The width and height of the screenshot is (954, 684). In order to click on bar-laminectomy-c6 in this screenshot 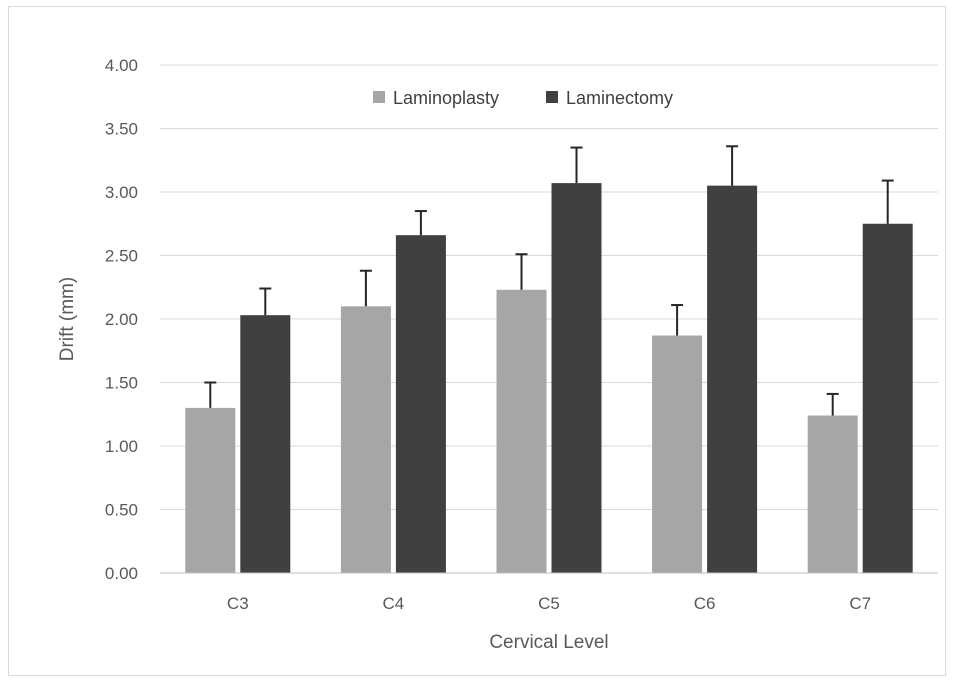, I will do `click(732, 379)`.